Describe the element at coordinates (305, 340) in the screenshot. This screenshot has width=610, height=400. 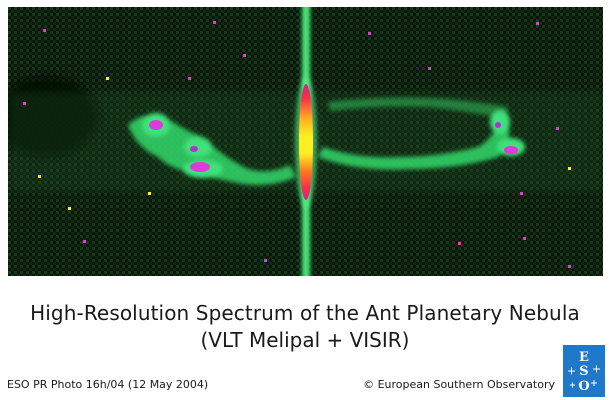
I see `caption-subtitle: (VLT Melipal + VISIR)` at that location.